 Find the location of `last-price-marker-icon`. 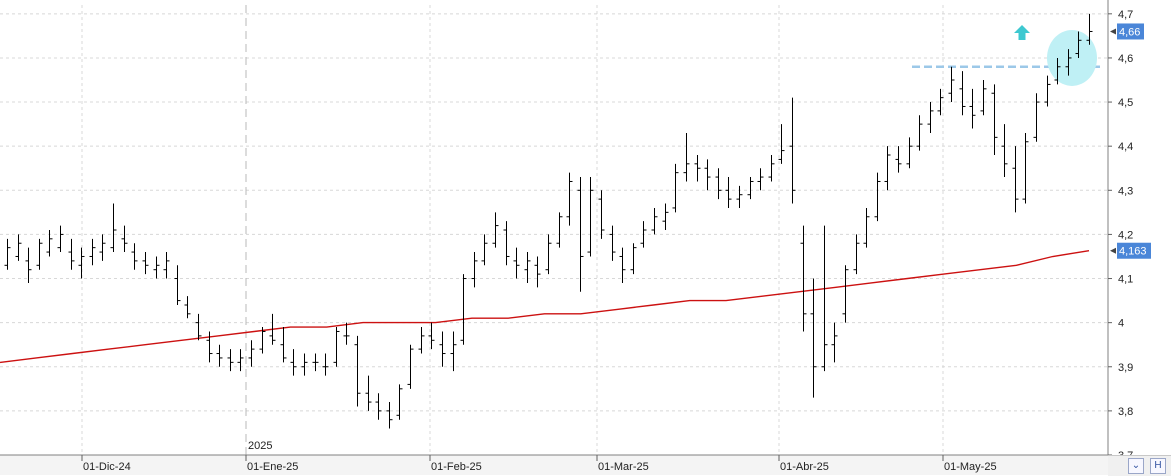

last-price-marker-icon is located at coordinates (1113, 31).